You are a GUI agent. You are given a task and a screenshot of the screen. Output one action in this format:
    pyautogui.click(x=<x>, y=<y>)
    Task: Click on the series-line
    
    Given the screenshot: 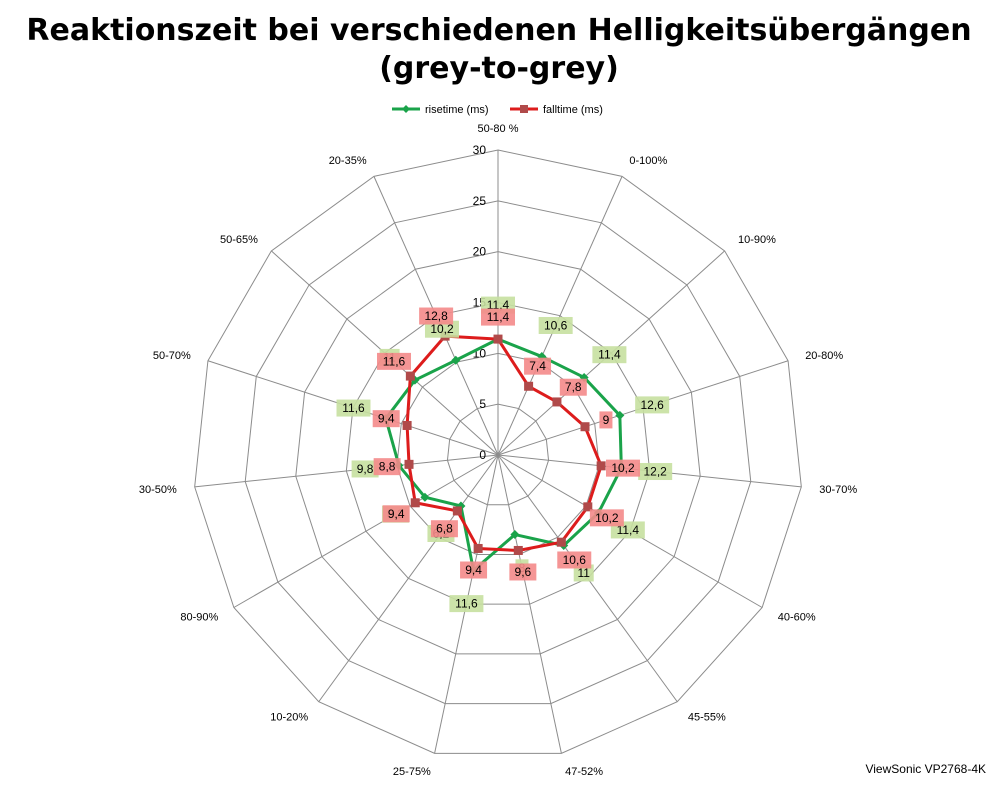 What is the action you would take?
    pyautogui.click(x=503, y=454)
    